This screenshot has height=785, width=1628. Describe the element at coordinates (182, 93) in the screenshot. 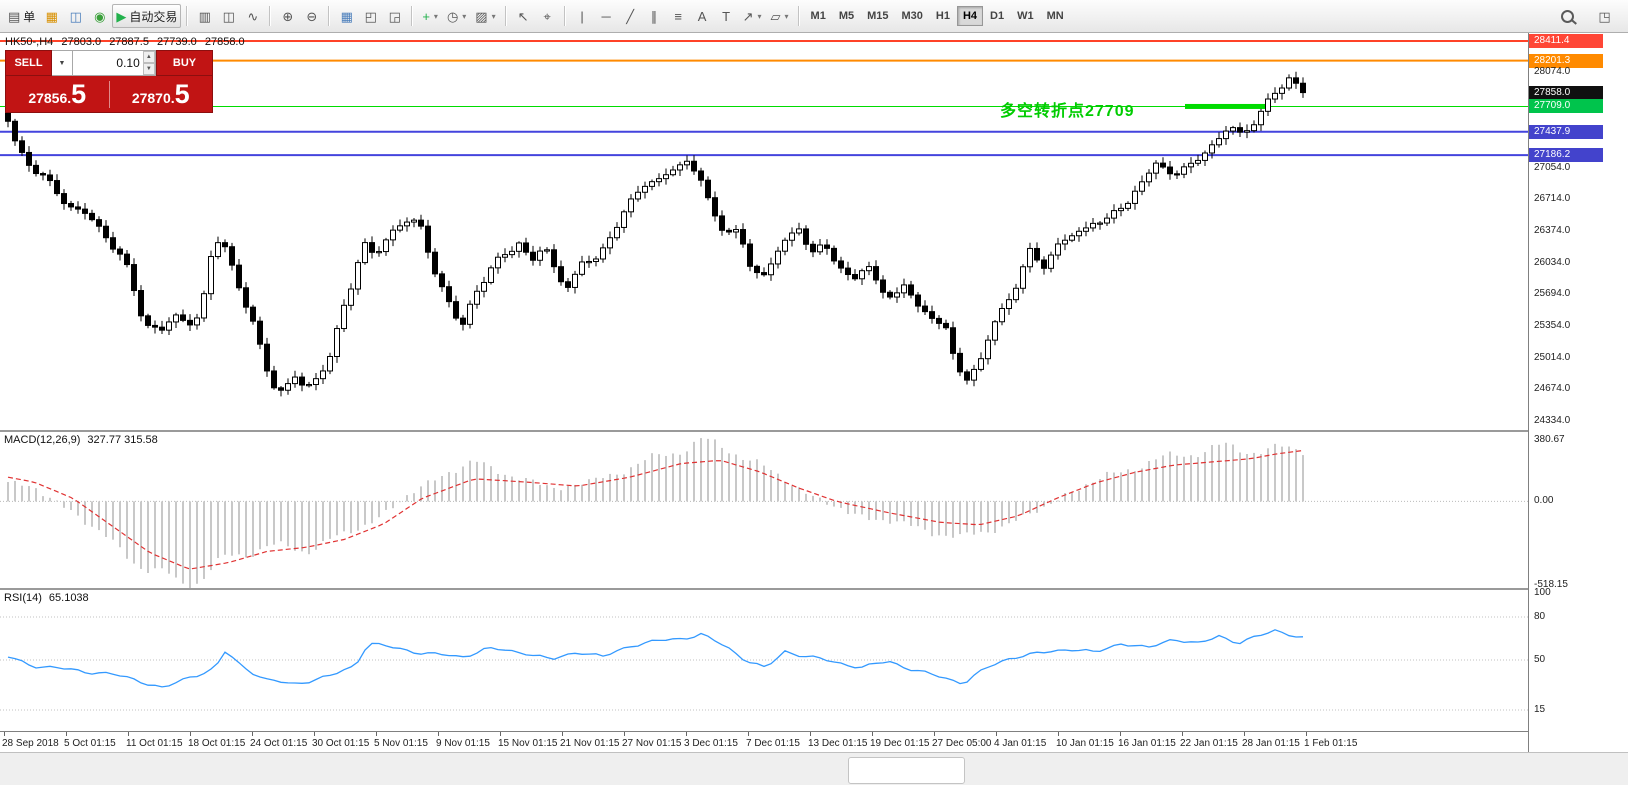

I see `buy-price-big-digit: 5` at that location.